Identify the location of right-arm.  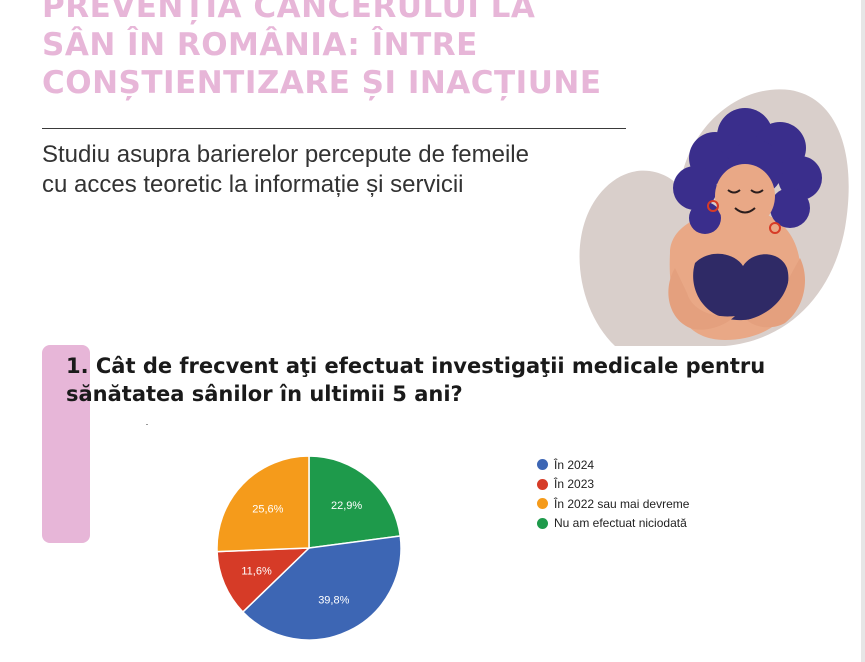
(776, 293).